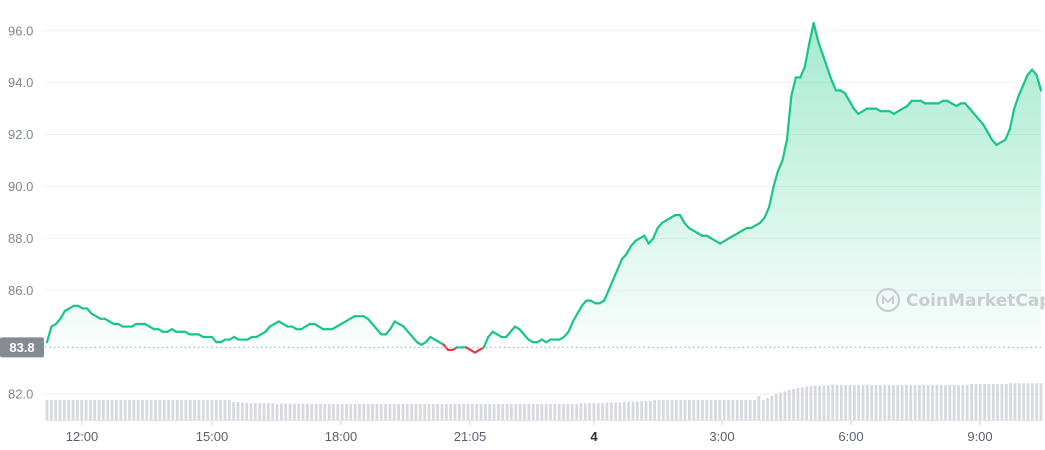  Describe the element at coordinates (20, 394) in the screenshot. I see `y-tick-label: 82.0` at that location.